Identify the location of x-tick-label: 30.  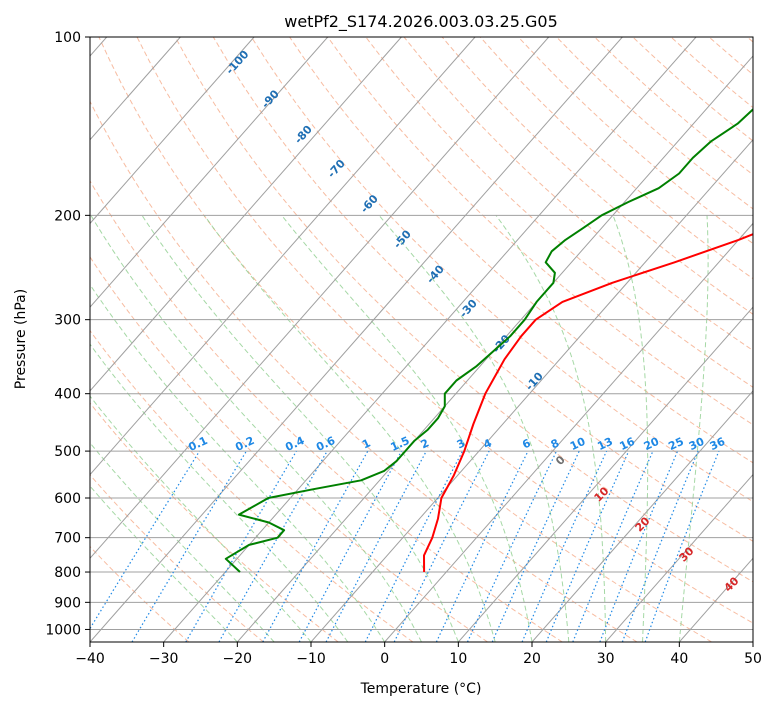
(606, 659).